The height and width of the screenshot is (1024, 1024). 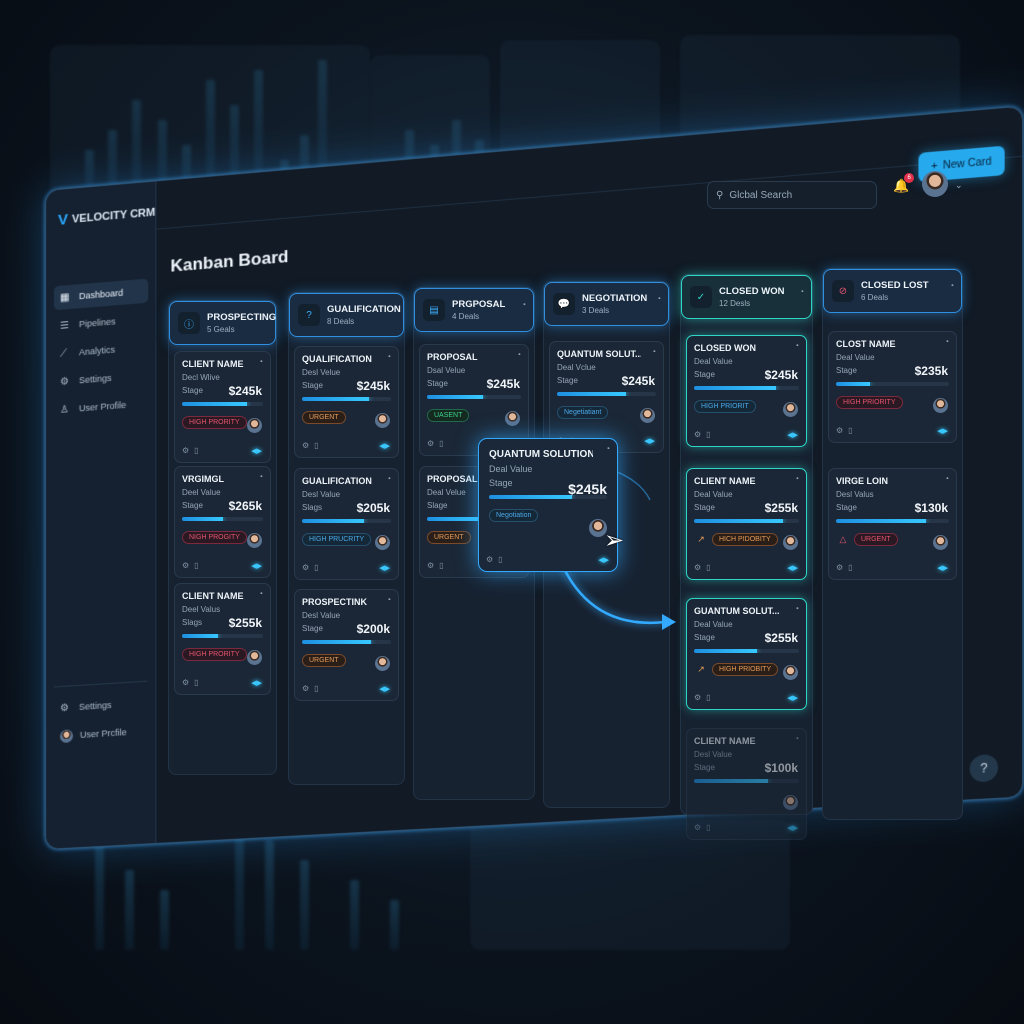 What do you see at coordinates (245, 506) in the screenshot?
I see `deal-value: $265k` at bounding box center [245, 506].